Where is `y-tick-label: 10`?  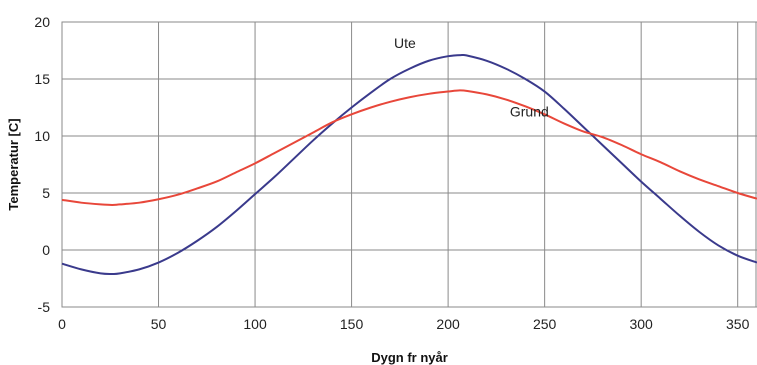 y-tick-label: 10 is located at coordinates (42, 136).